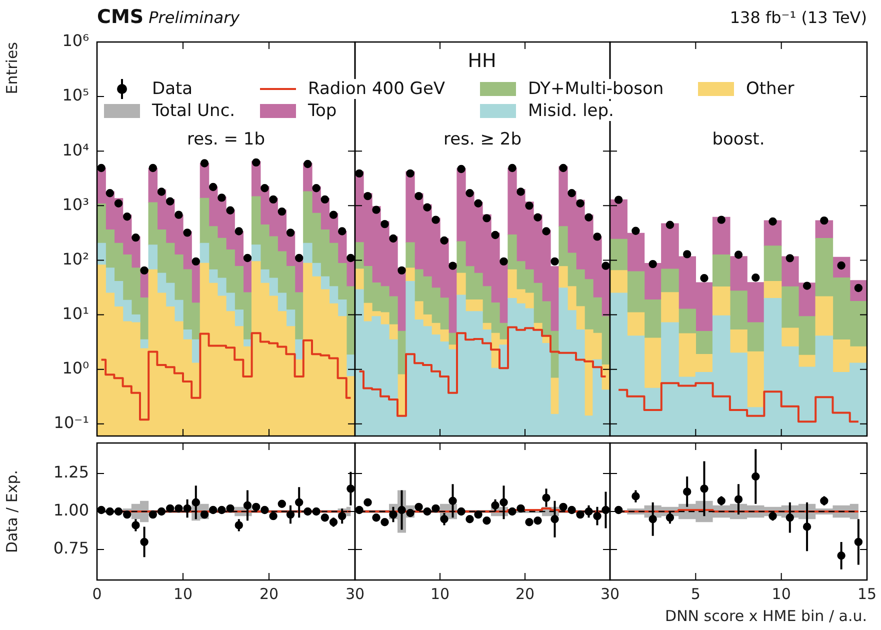 The width and height of the screenshot is (881, 630). I want to click on y-tick-label: 10¹, so click(75, 313).